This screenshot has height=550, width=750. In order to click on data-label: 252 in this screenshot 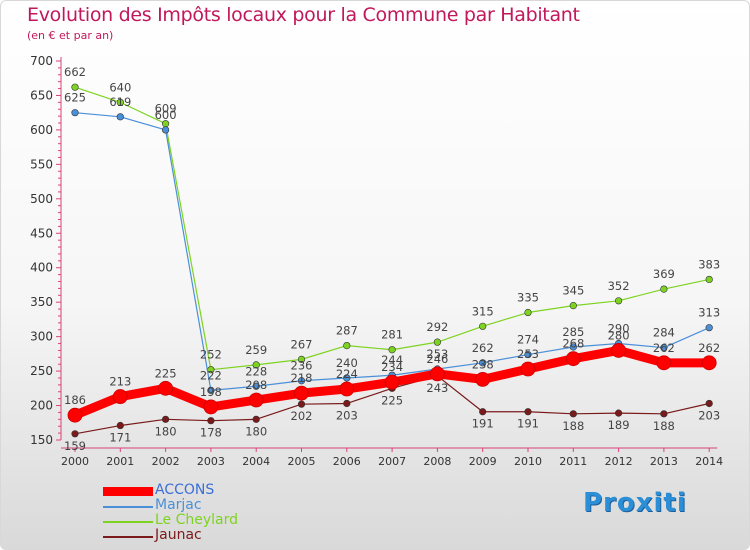, I will do `click(211, 355)`.